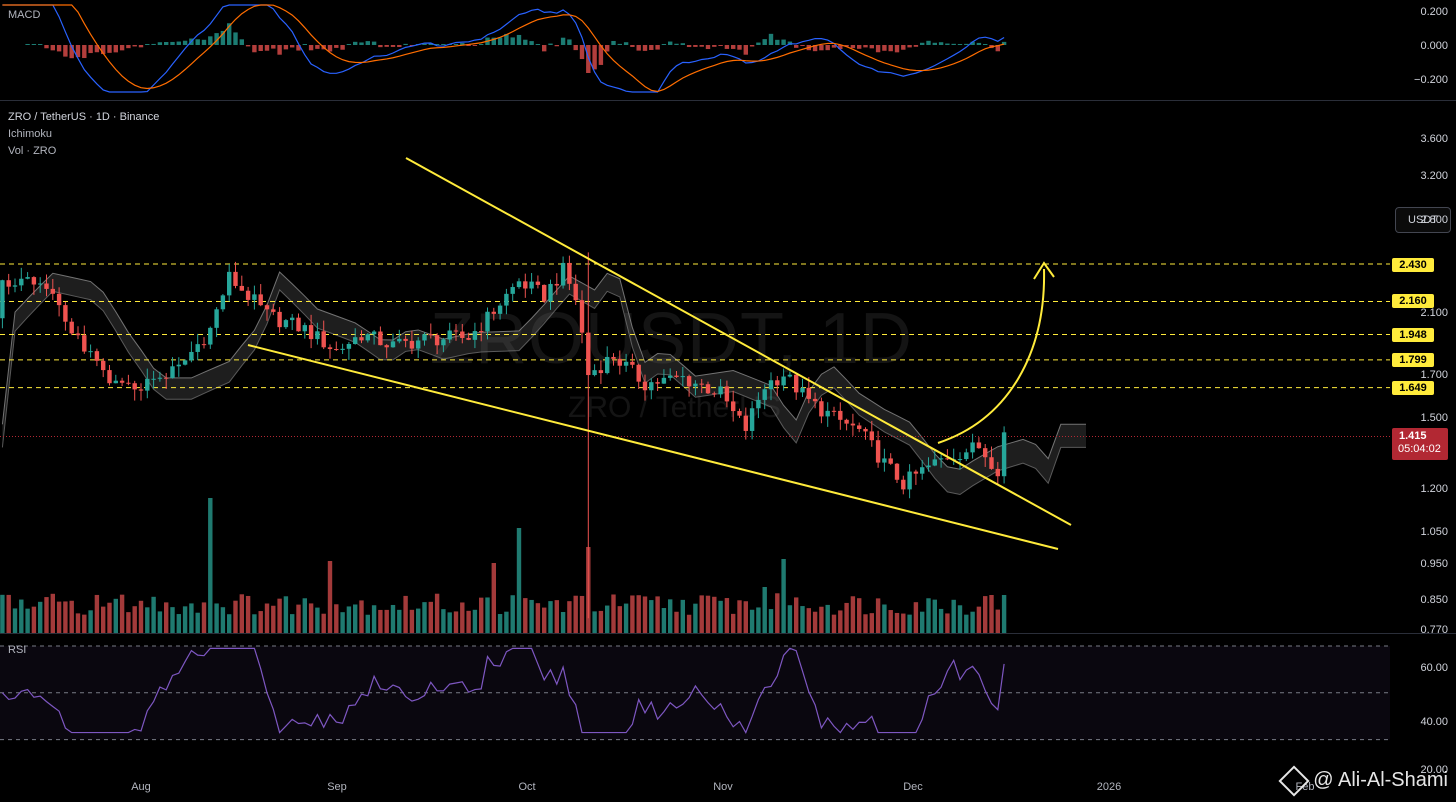 The width and height of the screenshot is (1456, 802). I want to click on indicator-volume: Vol · ZRO, so click(32, 151).